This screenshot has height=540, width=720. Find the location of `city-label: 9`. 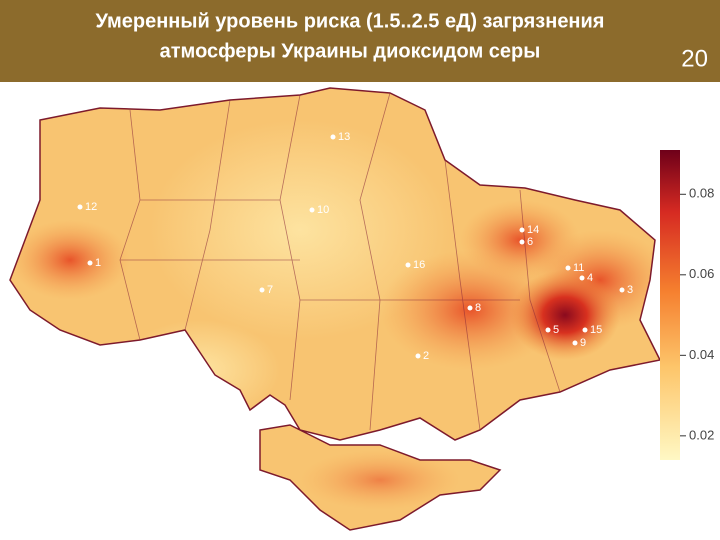

city-label: 9 is located at coordinates (583, 343).